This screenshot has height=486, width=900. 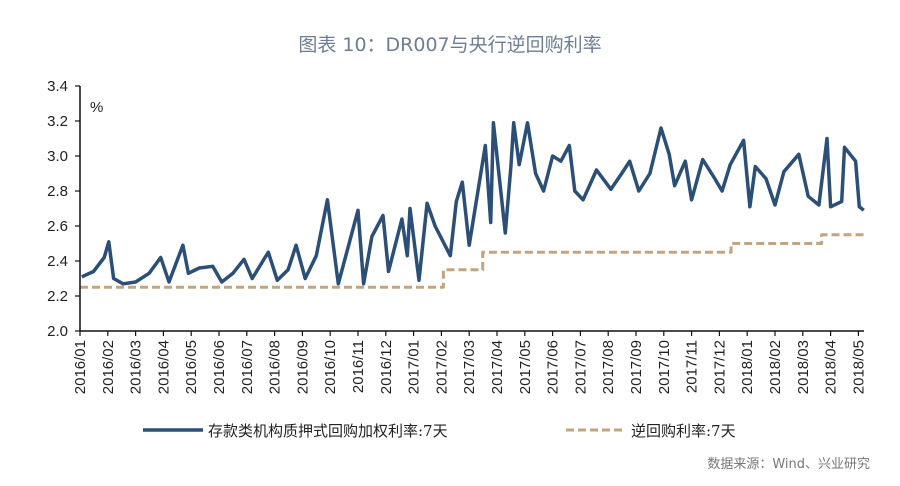 What do you see at coordinates (831, 367) in the screenshot?
I see `x-tick-label: 2018/04` at bounding box center [831, 367].